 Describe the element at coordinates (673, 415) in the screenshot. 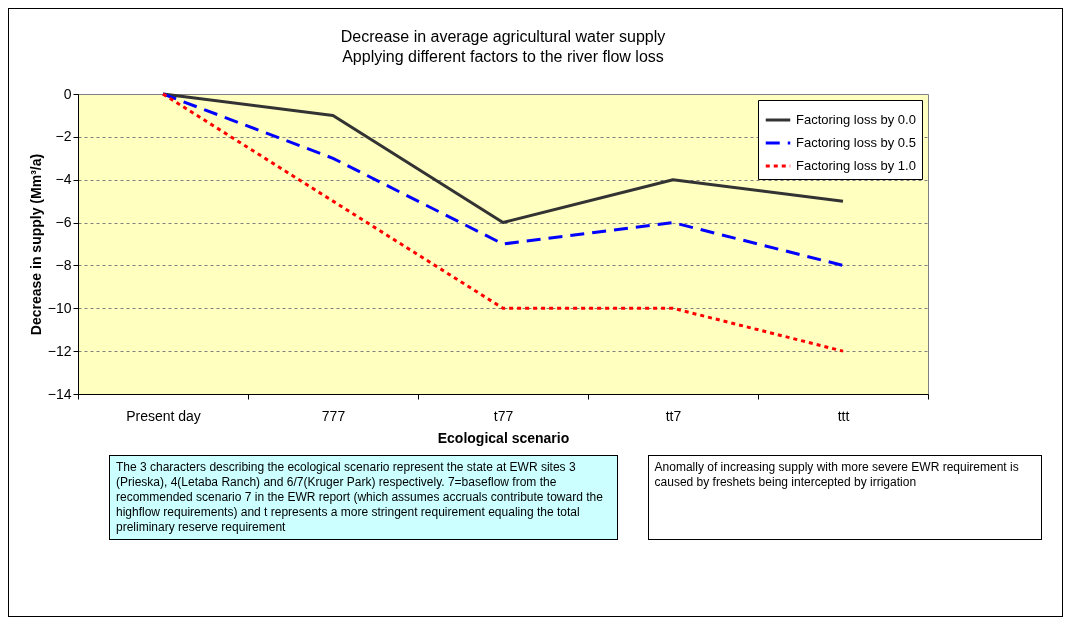

I see `x-tick-label: tt7` at that location.